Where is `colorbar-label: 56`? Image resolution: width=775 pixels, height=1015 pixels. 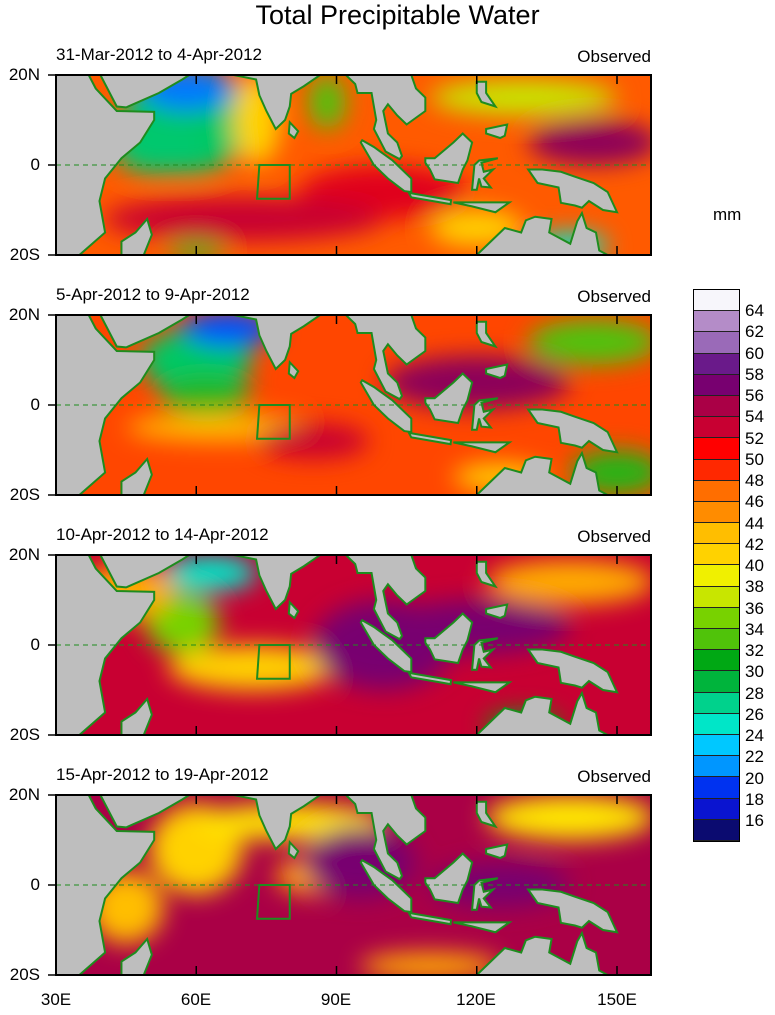 colorbar-label: 56 is located at coordinates (754, 395).